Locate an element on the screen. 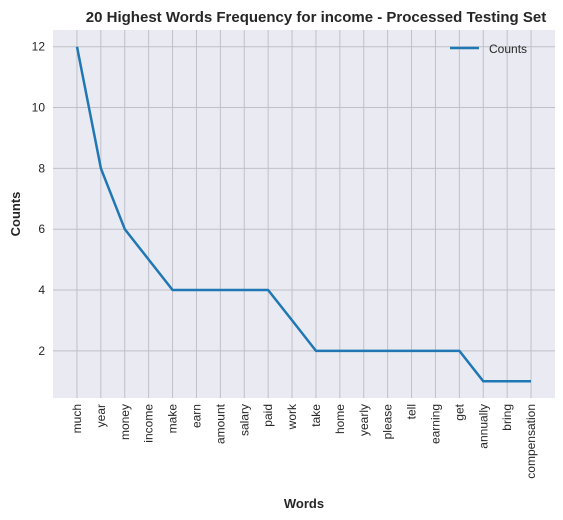 The height and width of the screenshot is (520, 563). x-tick-label: money is located at coordinates (125, 422).